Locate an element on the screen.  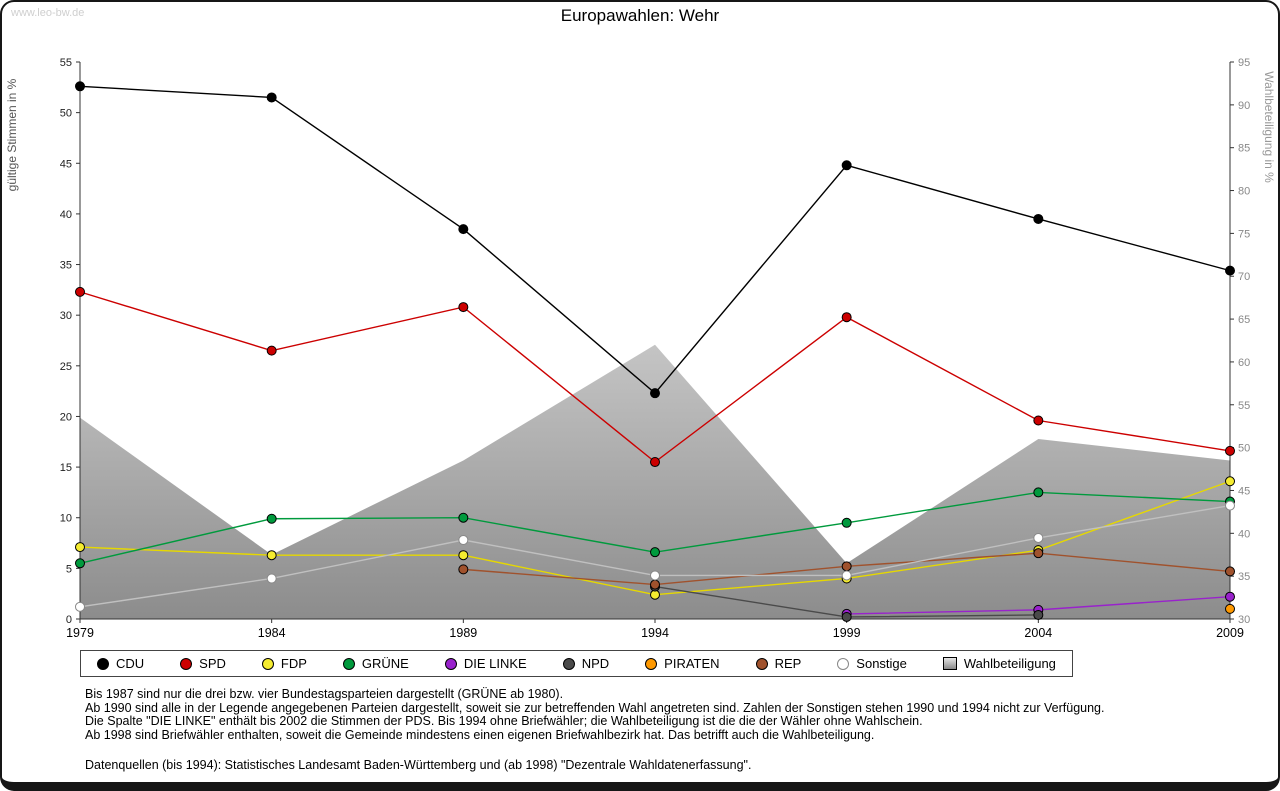
svg-text: 80 is located at coordinates (1244, 192).